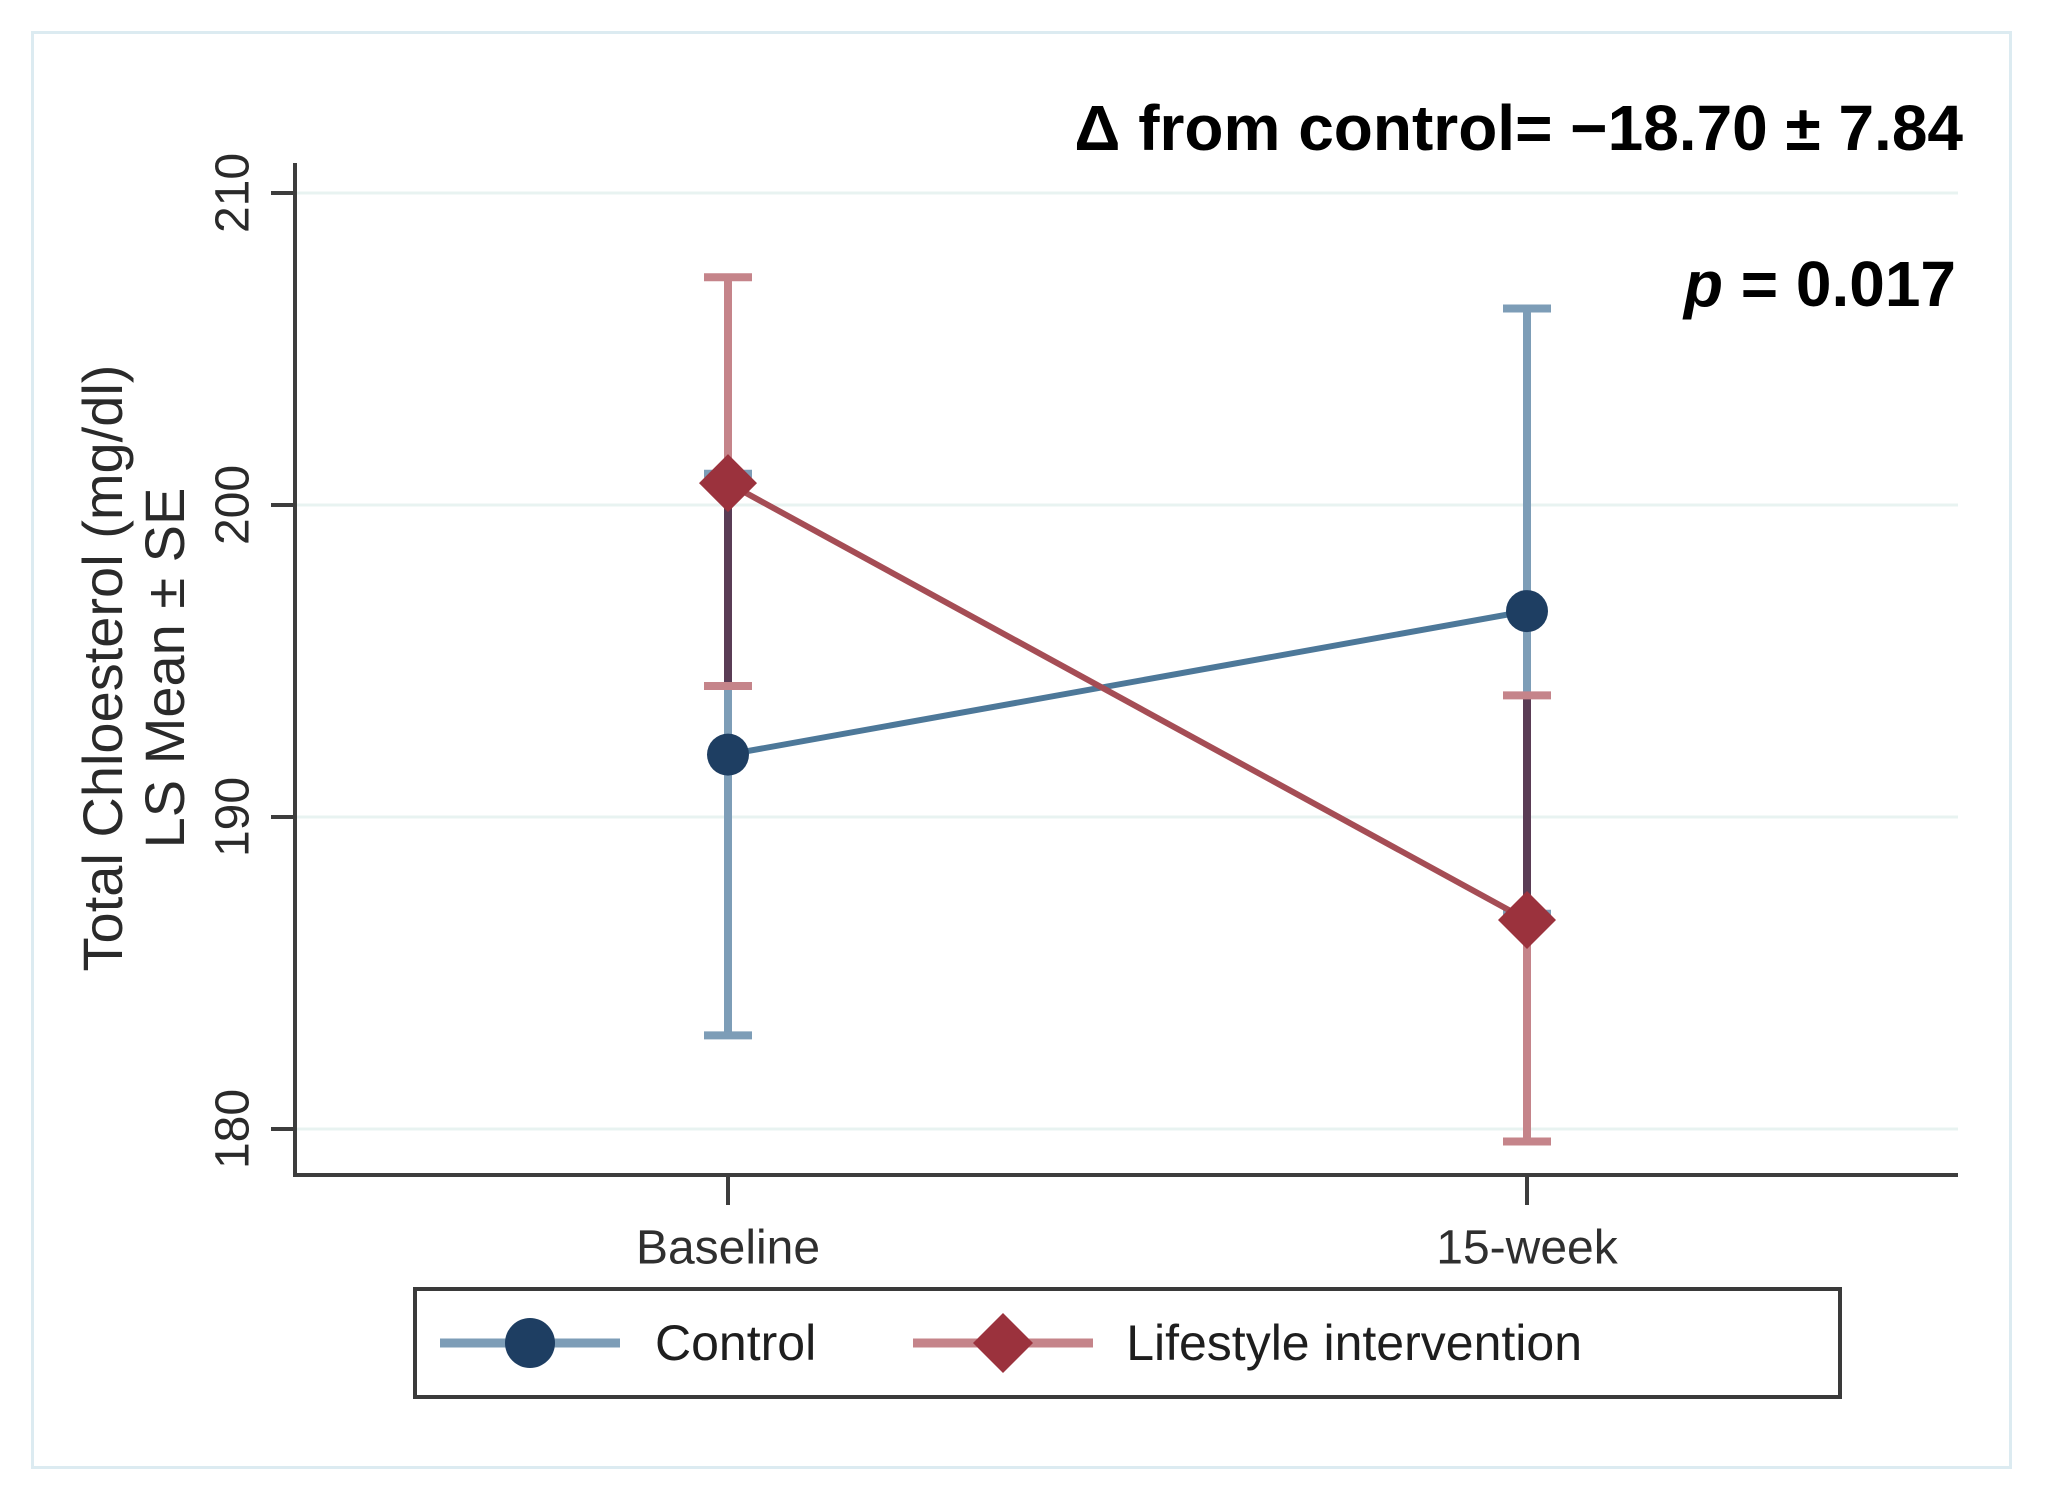  What do you see at coordinates (233, 1129) in the screenshot?
I see `y-tick-label-180: 180` at bounding box center [233, 1129].